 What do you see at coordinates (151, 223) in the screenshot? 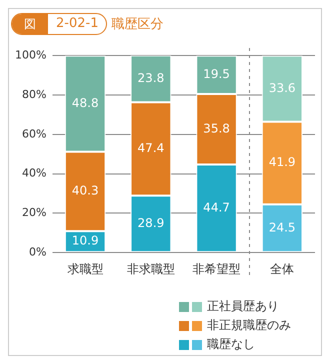
I see `data-label: 28.9` at bounding box center [151, 223].